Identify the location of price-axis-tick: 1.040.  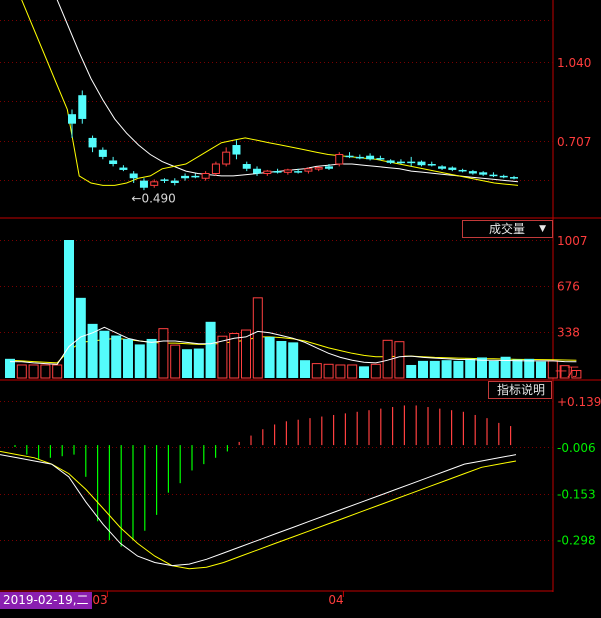
(574, 63).